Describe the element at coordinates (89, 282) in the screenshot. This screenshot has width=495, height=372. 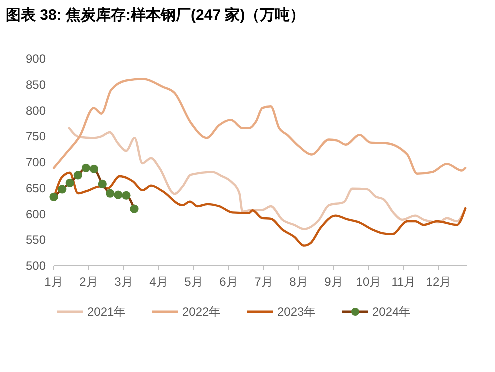
I see `x-tick-label: 2月` at that location.